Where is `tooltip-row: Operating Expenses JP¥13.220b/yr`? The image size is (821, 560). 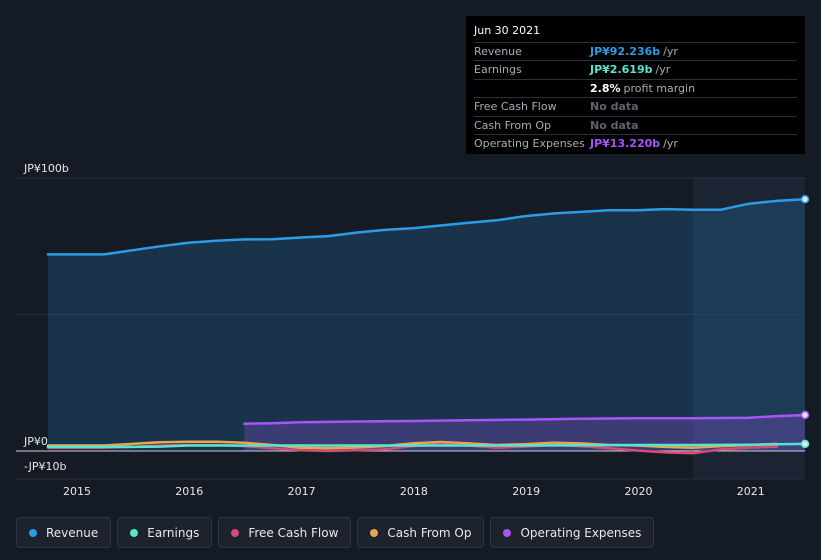 tooltip-row: Operating Expenses JP¥13.220b/yr is located at coordinates (635, 143).